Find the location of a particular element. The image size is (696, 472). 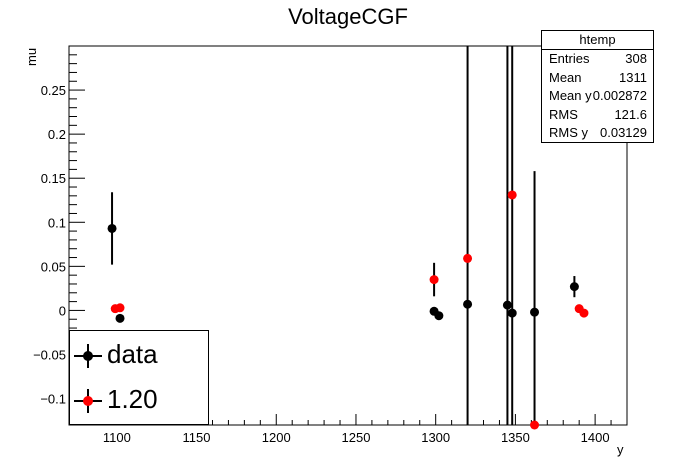

stats-value: 0.002872 is located at coordinates (619, 96).